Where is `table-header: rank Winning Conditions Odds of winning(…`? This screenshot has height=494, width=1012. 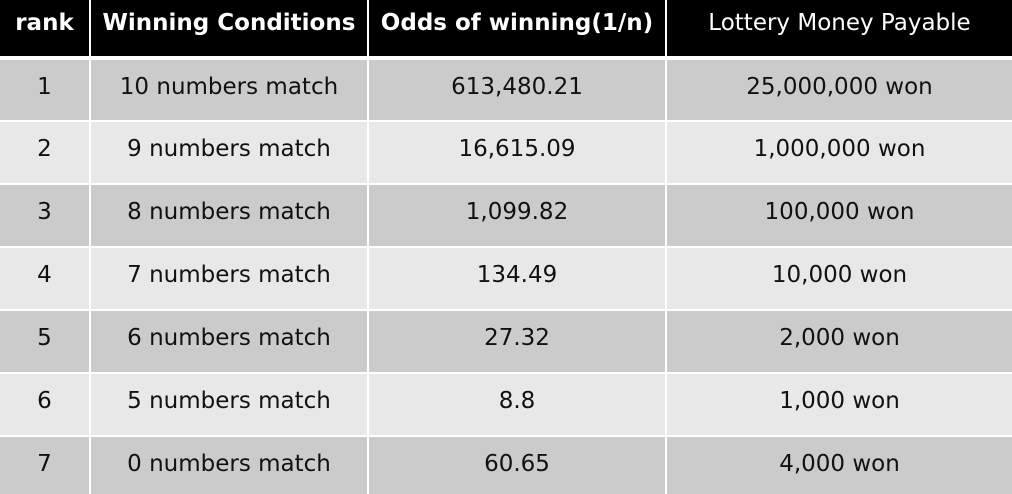 table-header: rank Winning Conditions Odds of winning(… is located at coordinates (506, 30).